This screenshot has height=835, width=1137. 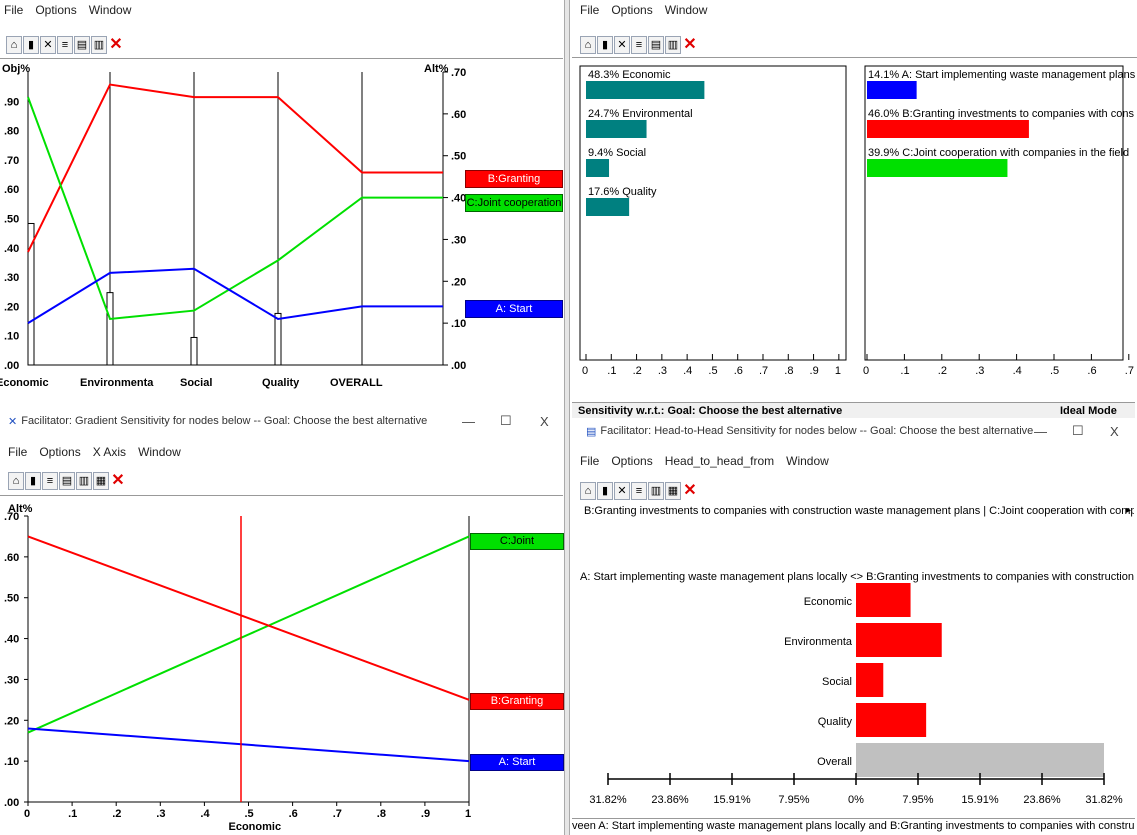 What do you see at coordinates (818, 642) in the screenshot?
I see `category-label: Environmenta` at bounding box center [818, 642].